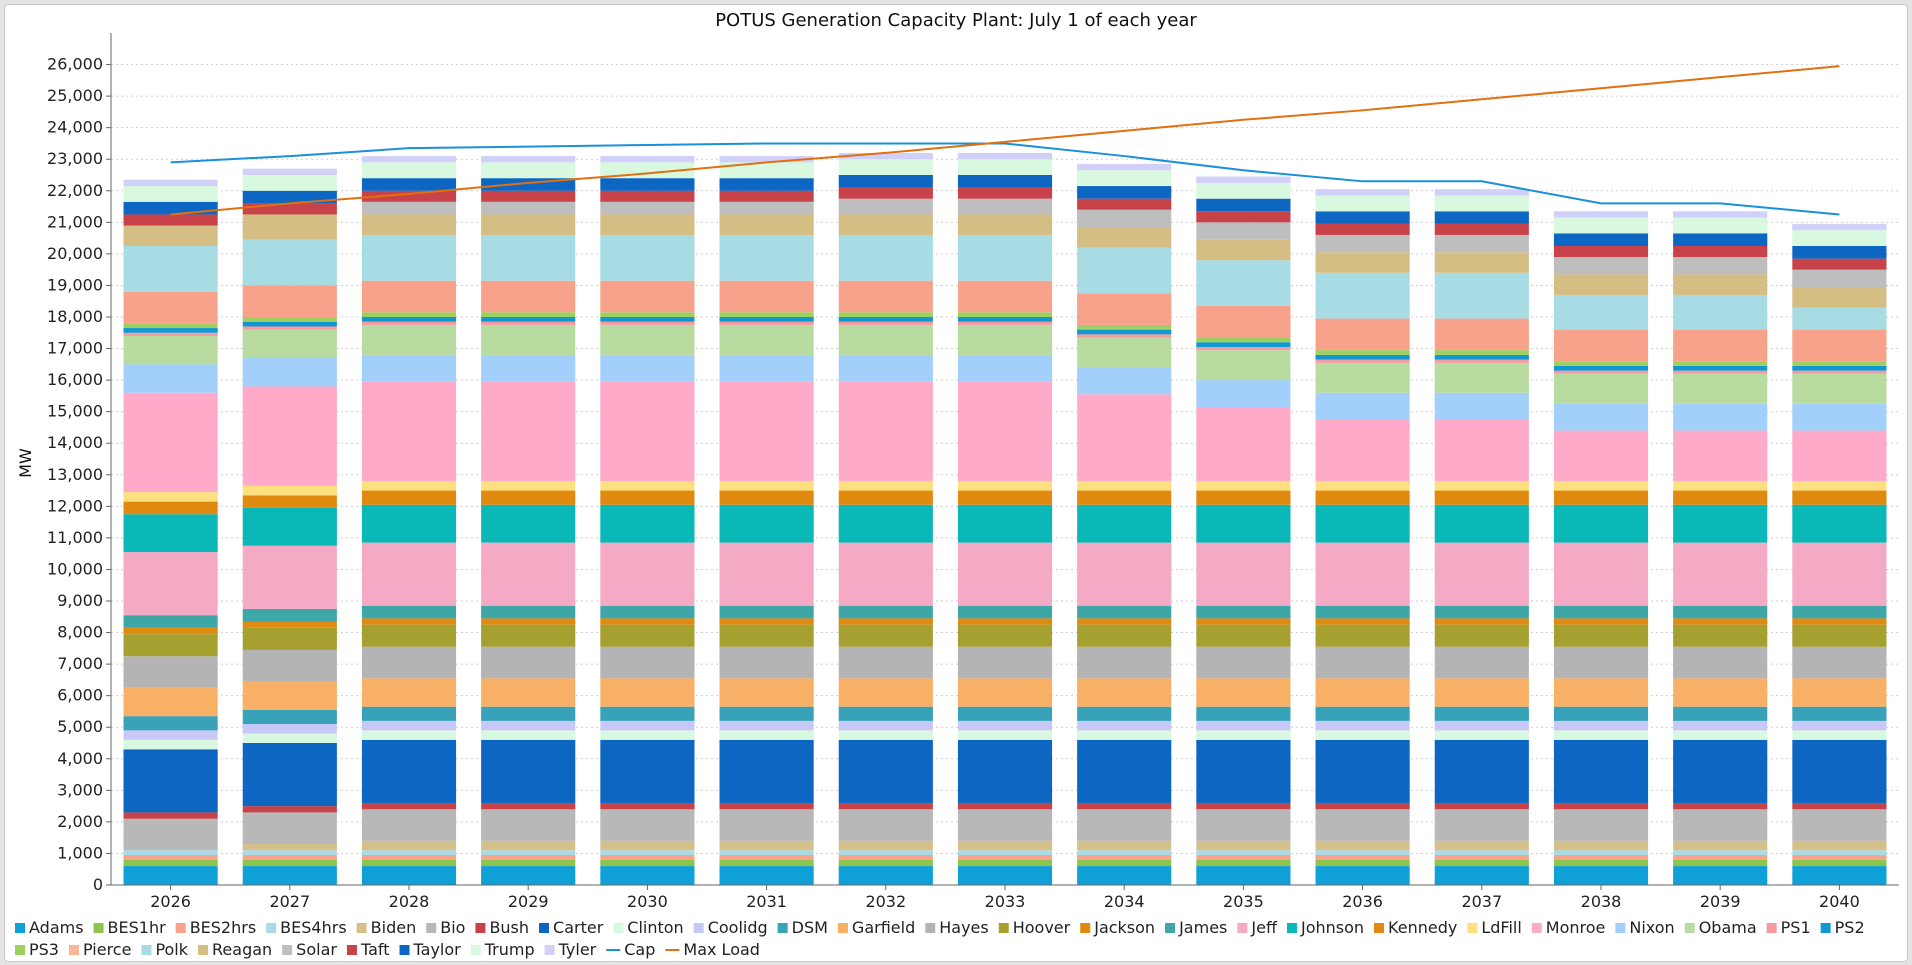 The height and width of the screenshot is (965, 1912). What do you see at coordinates (1005, 901) in the screenshot?
I see `x-tick-label: 2033` at bounding box center [1005, 901].